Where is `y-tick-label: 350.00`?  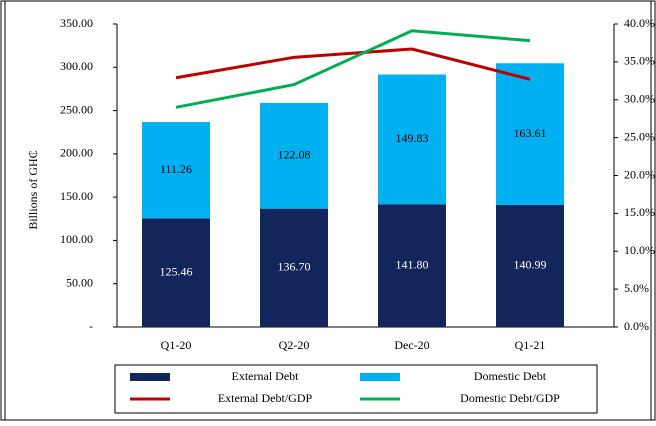
y-tick-label: 350.00 is located at coordinates (76, 23).